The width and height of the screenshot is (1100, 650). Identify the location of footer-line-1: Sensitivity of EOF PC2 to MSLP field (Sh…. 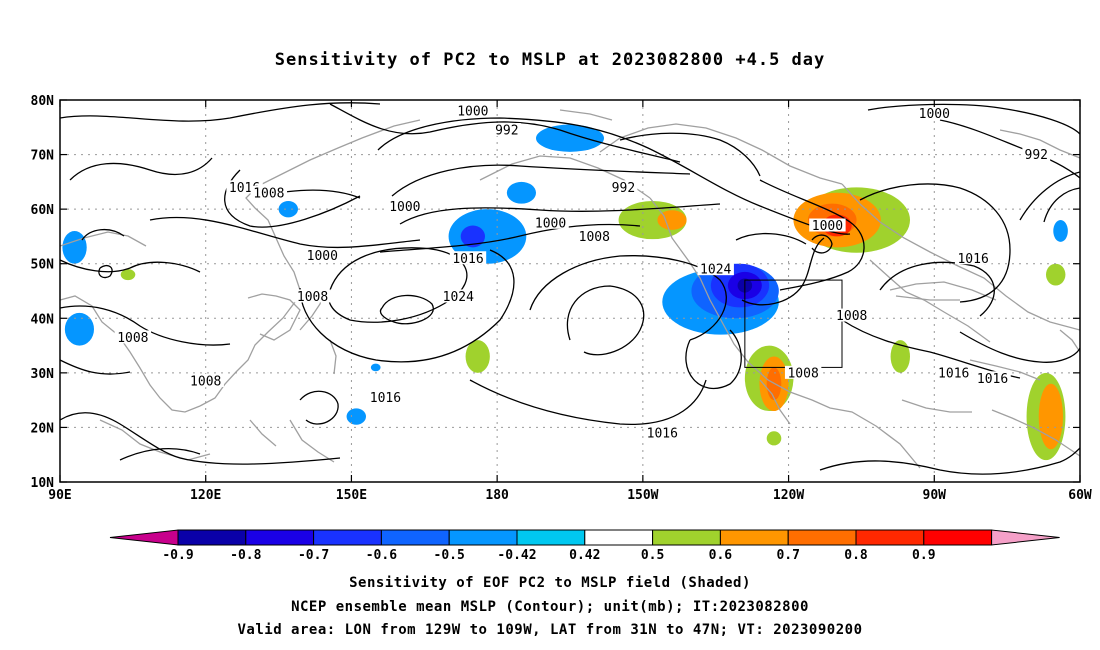
(550, 583).